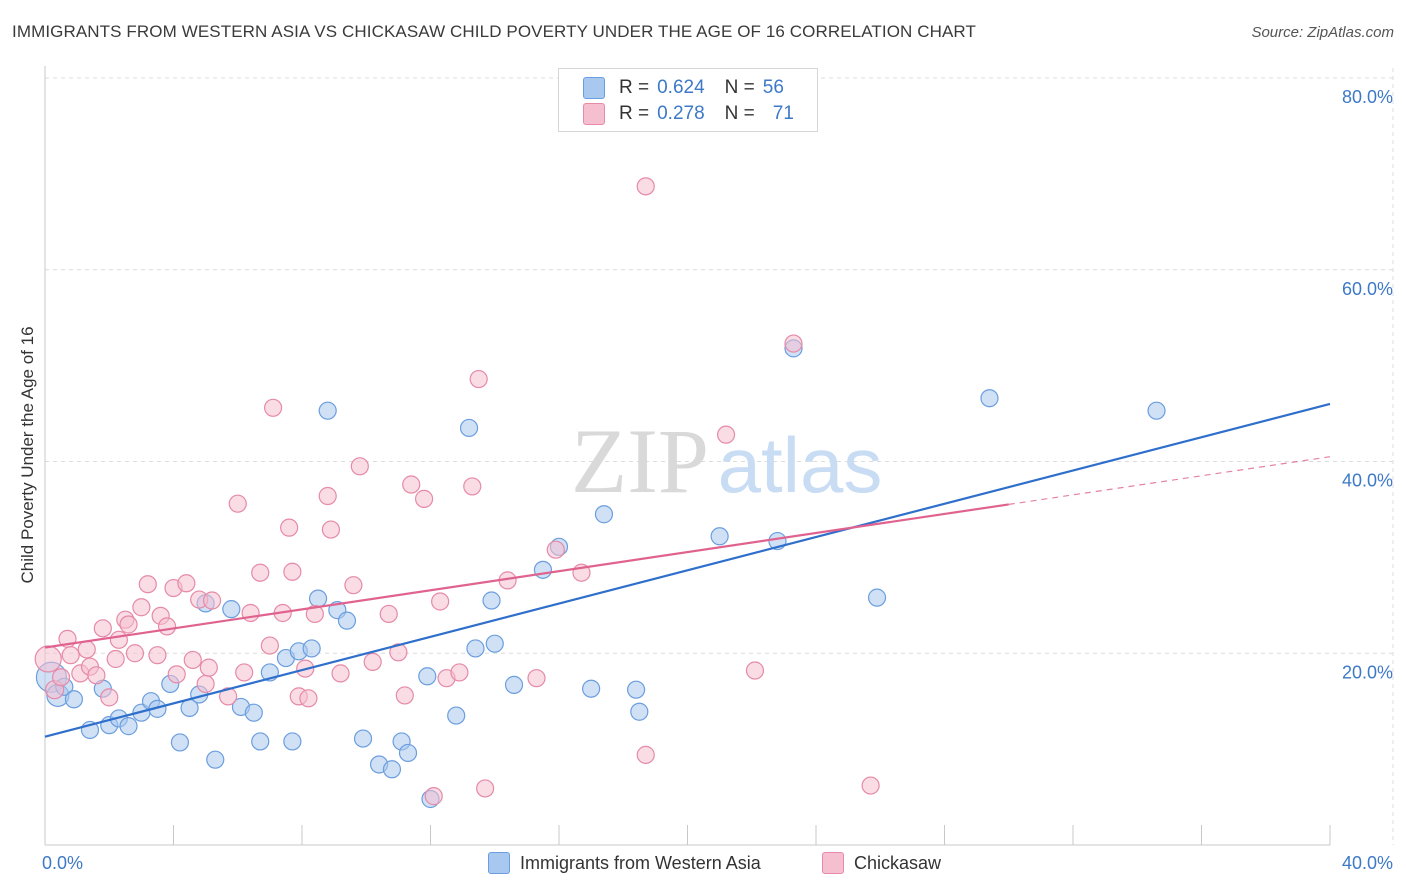 This screenshot has height=892, width=1406. What do you see at coordinates (640, 862) in the screenshot?
I see `legend-label: Immigrants from Western Asia` at bounding box center [640, 862].